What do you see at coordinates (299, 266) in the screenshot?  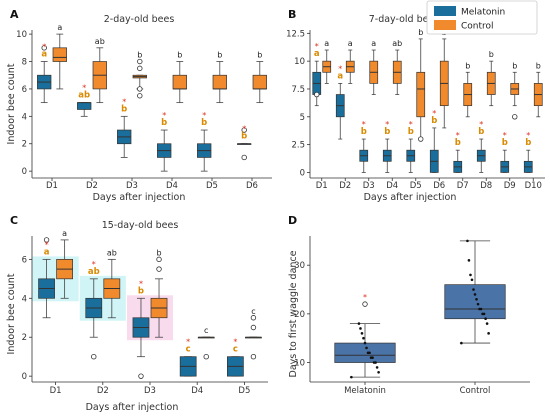 I see `panel-d-ytick-label: 30` at bounding box center [299, 266].